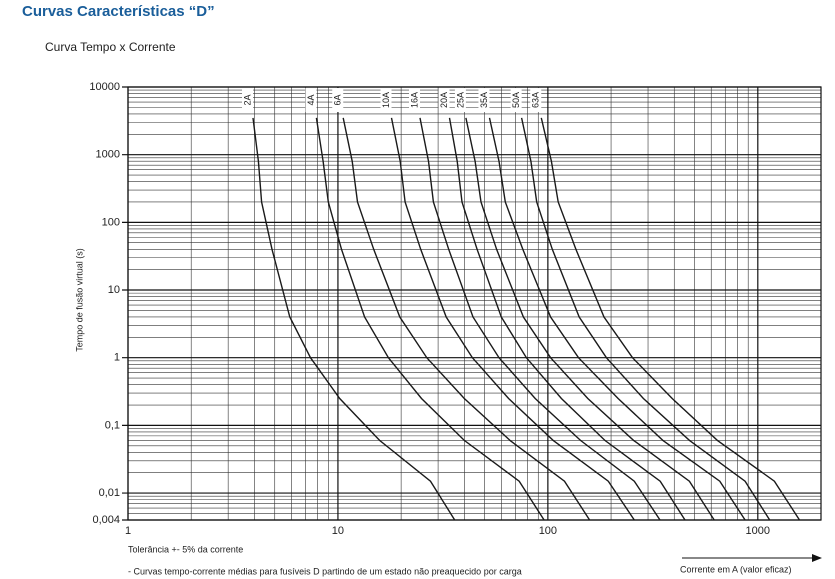 The height and width of the screenshot is (579, 835). Describe the element at coordinates (118, 11) in the screenshot. I see `chart-title: Curvas Características “D”` at that location.